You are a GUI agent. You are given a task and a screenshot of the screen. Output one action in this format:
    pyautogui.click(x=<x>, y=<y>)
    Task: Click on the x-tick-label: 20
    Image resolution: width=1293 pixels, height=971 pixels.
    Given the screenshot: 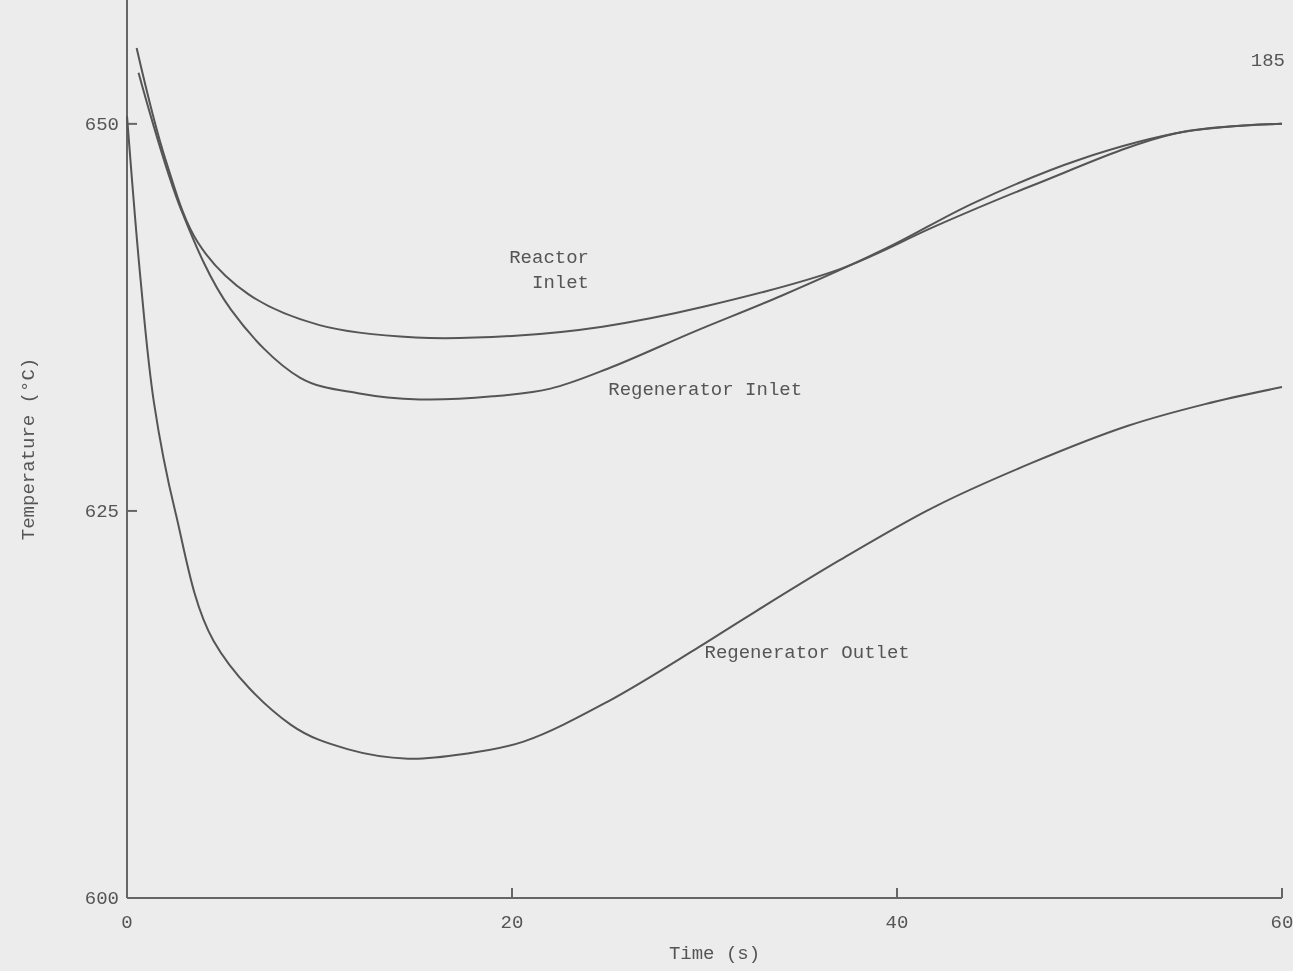 What is the action you would take?
    pyautogui.click(x=512, y=923)
    